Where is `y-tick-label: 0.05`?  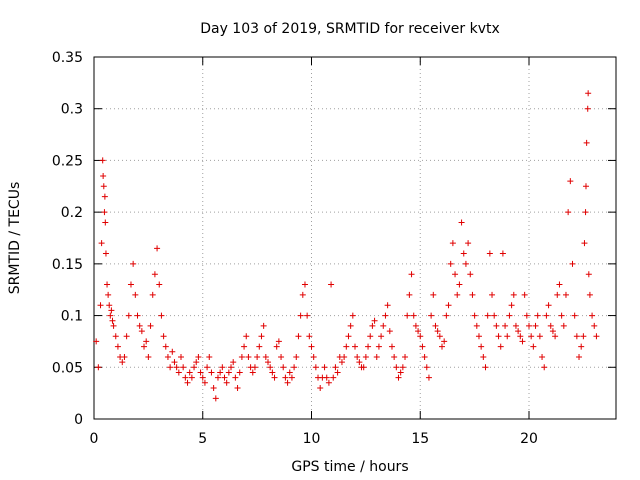 y-tick-label: 0.05 is located at coordinates (67, 368).